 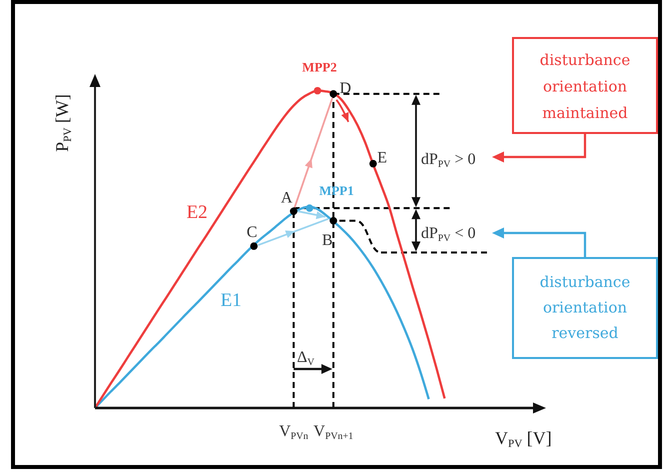 I want to click on annotation: C, so click(x=252, y=233).